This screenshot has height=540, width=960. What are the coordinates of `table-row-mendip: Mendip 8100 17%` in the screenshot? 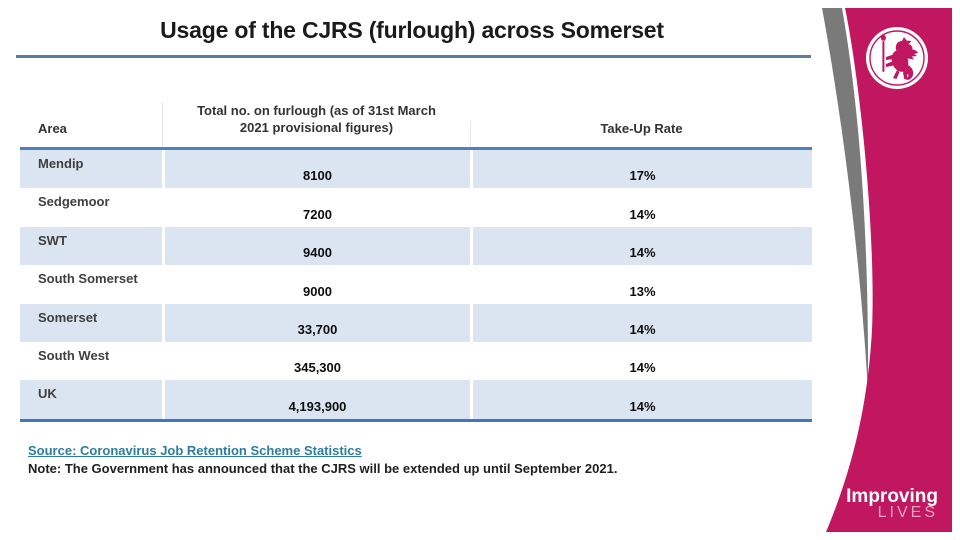 It's located at (416, 169).